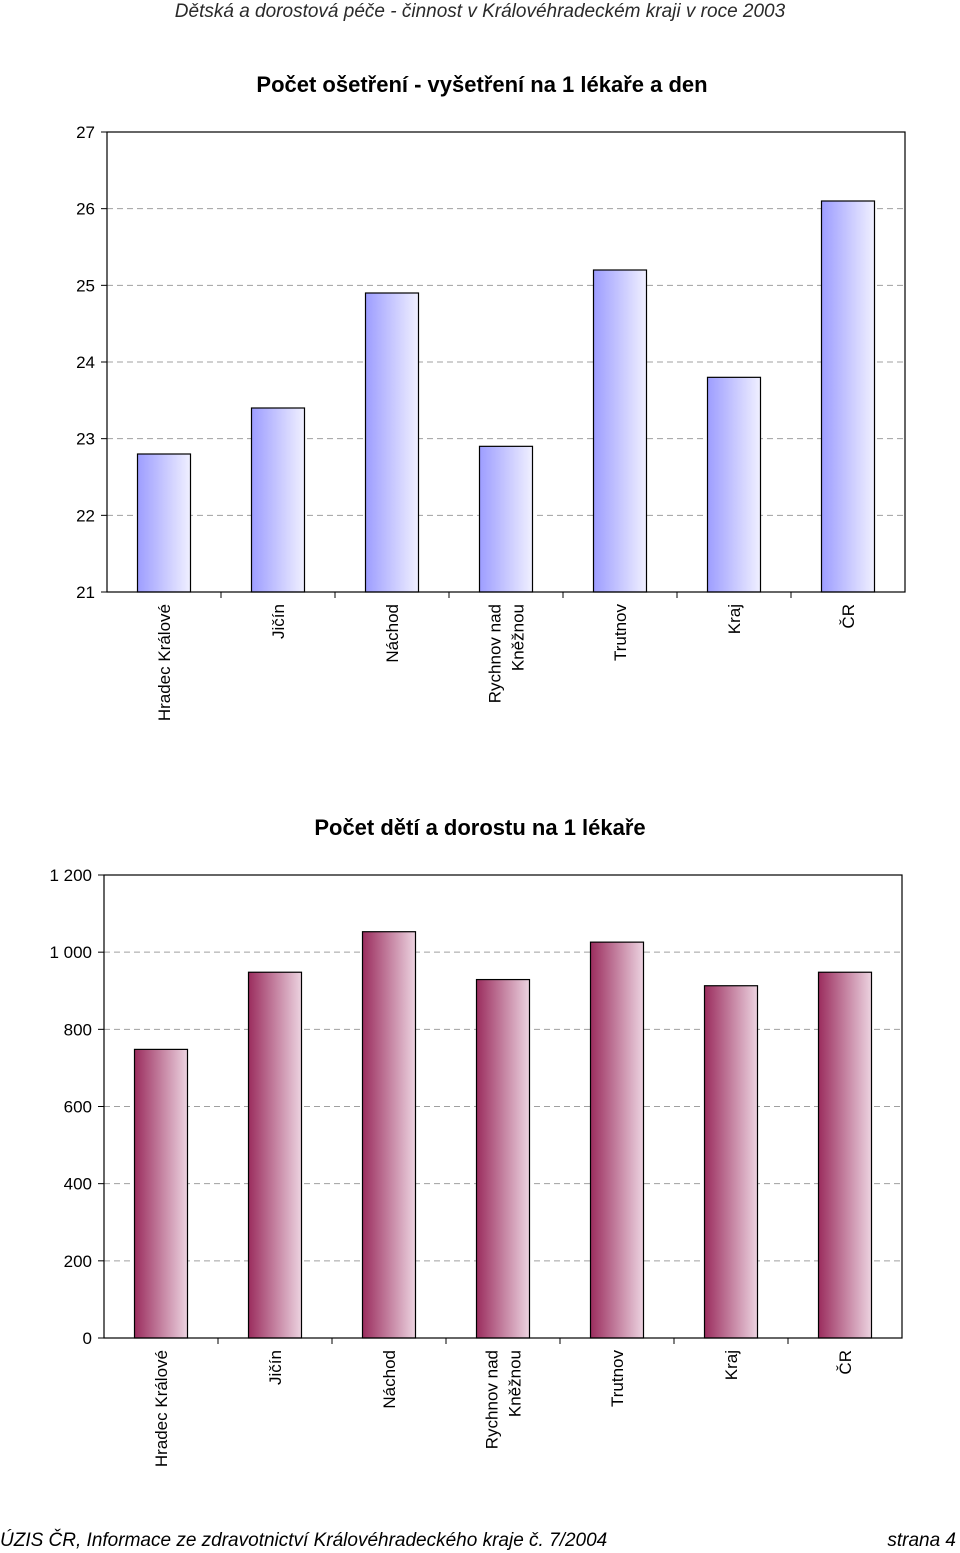 This screenshot has height=1553, width=960. I want to click on y-tick-label: 1 000, so click(70, 952).